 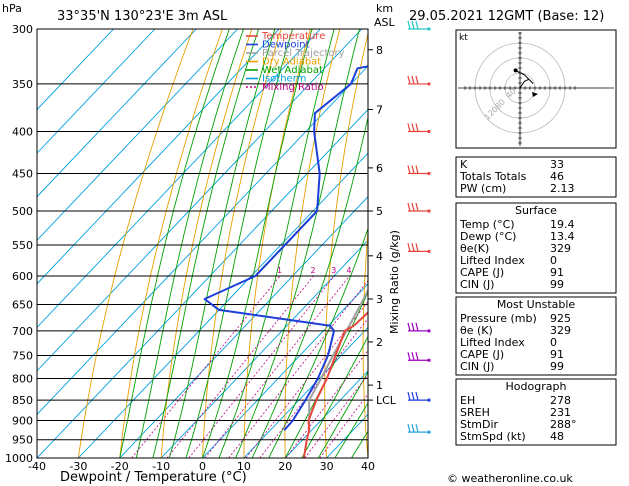 I want to click on pressure-tick-label: 600, so click(x=22, y=276).